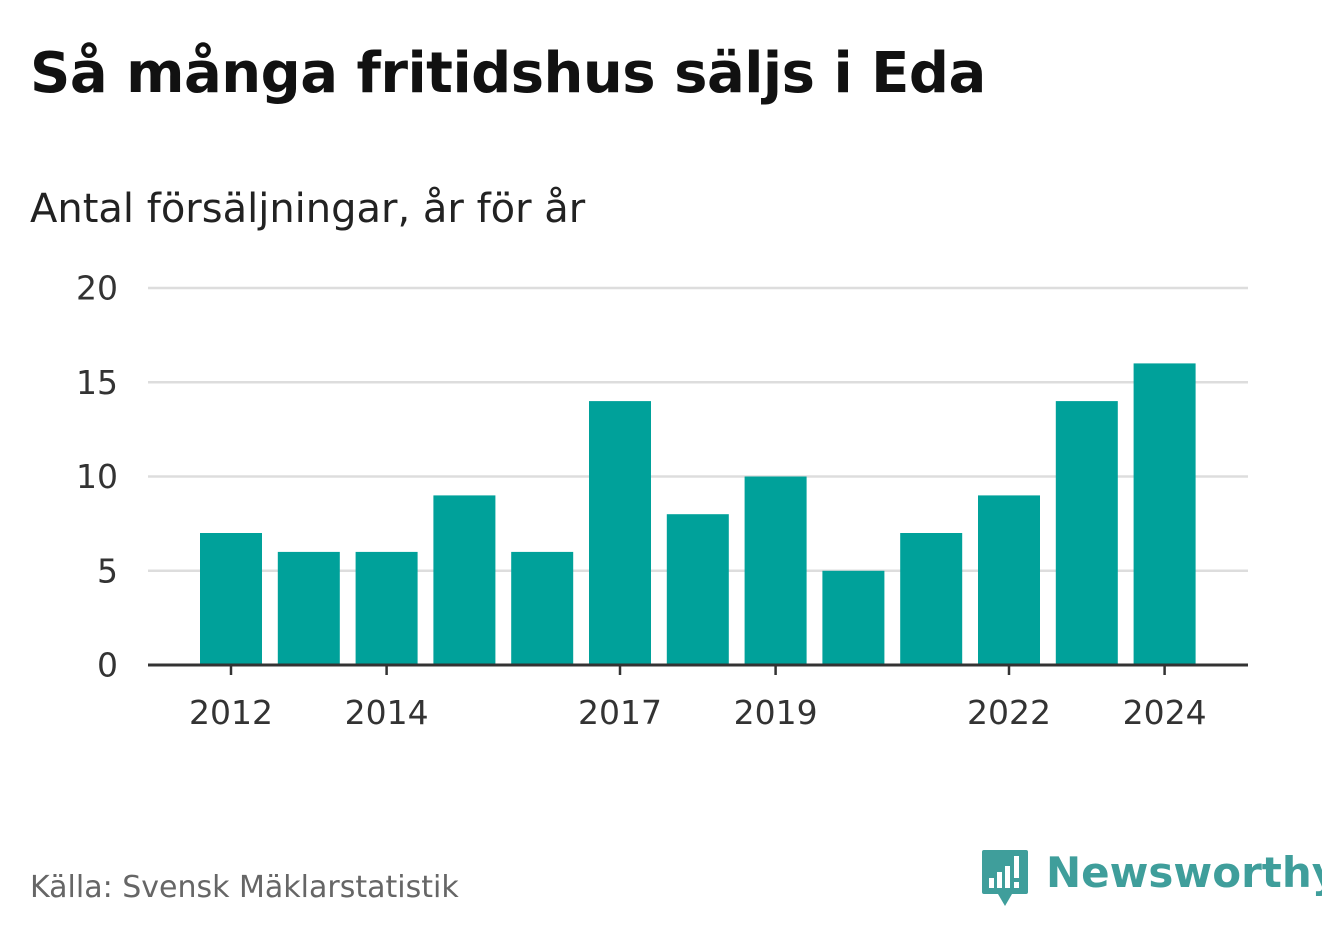  What do you see at coordinates (464, 580) in the screenshot?
I see `bar-2015` at bounding box center [464, 580].